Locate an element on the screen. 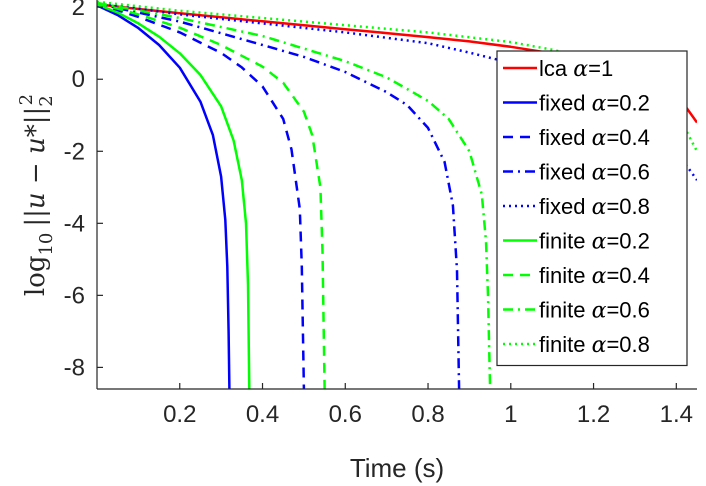  x-tick-label: 1.2 is located at coordinates (593, 414).